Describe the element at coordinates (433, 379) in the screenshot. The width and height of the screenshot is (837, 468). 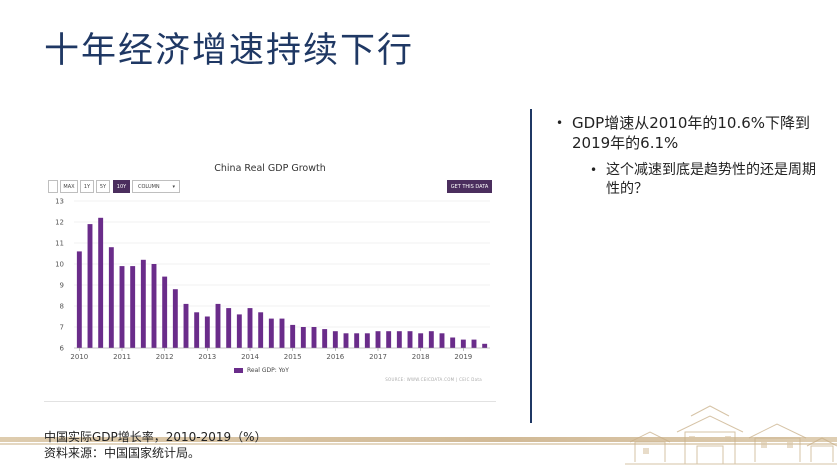
I see `chart-source: SOURCE: WWW.CEICDATA.COM | CEIC Data` at that location.